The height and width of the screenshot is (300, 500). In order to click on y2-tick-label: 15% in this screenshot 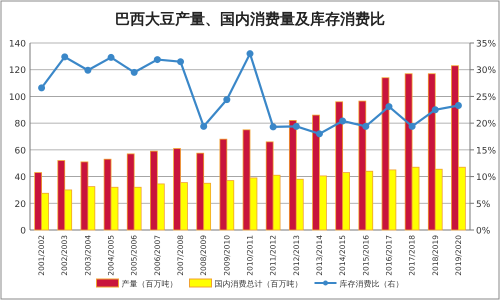, I will do `click(486, 151)`.